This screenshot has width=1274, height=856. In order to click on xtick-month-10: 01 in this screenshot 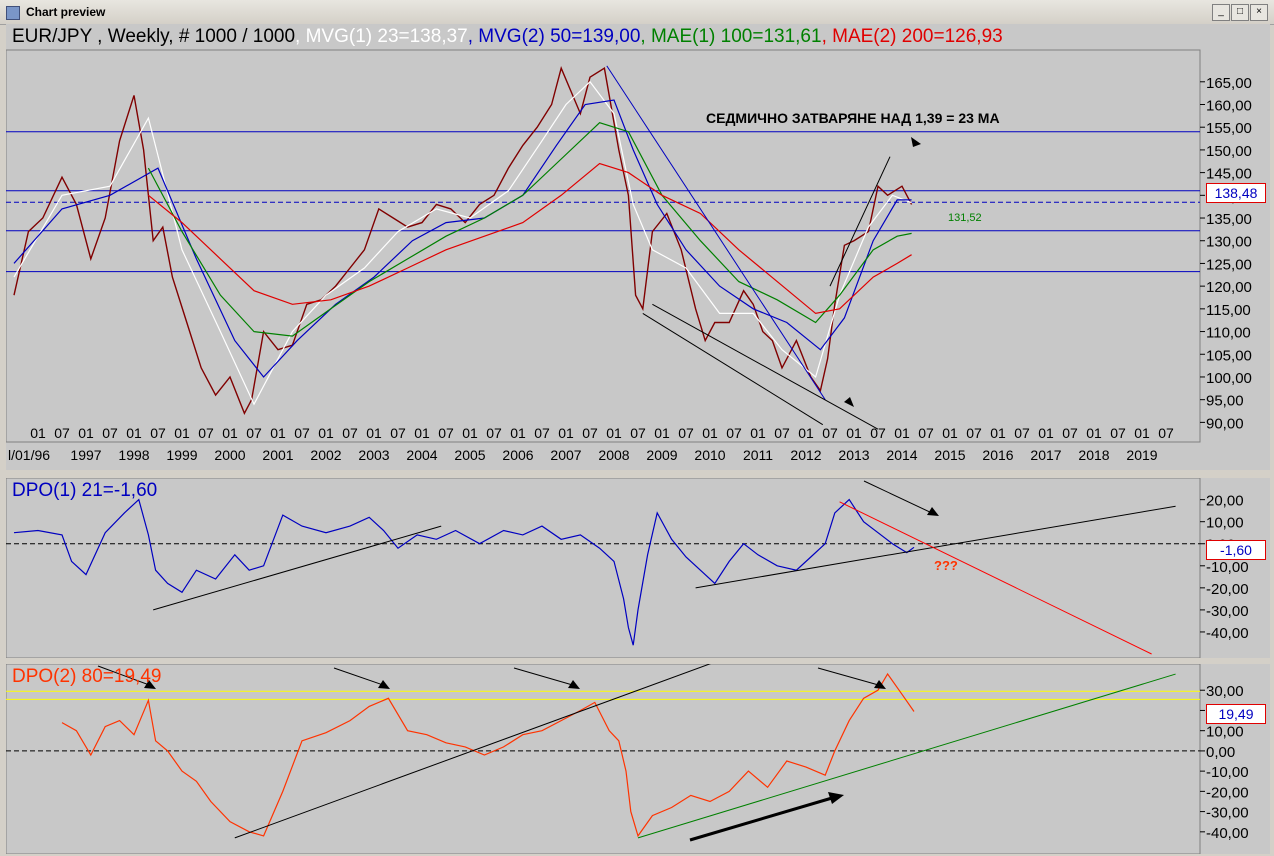, I will do `click(278, 433)`.